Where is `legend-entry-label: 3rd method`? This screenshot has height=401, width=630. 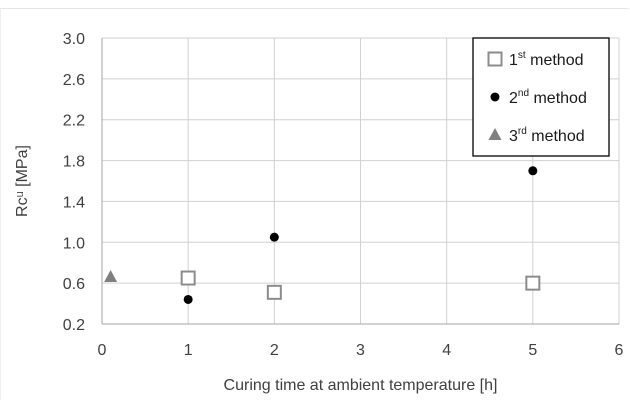
legend-entry-label: 3rd method is located at coordinates (547, 135).